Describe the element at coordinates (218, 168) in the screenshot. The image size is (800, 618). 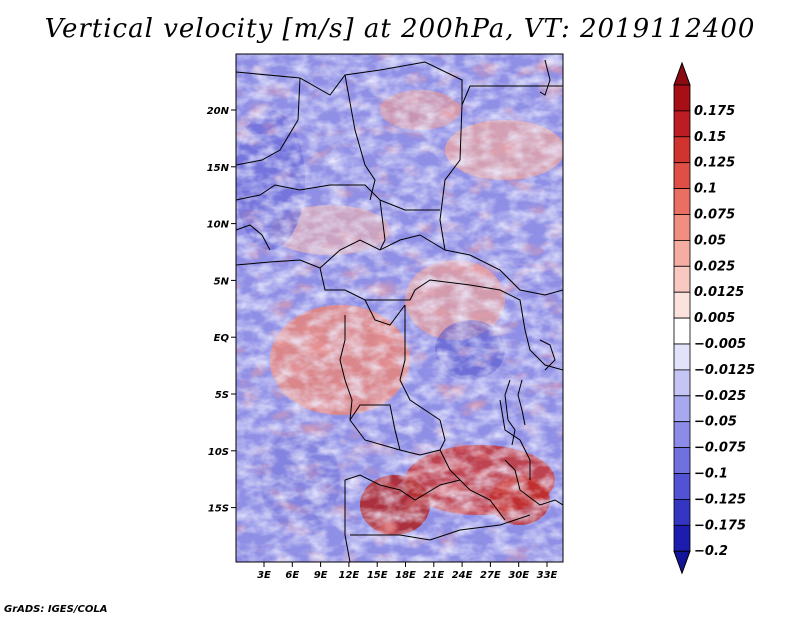
I see `lat-tick-label: 15N` at that location.